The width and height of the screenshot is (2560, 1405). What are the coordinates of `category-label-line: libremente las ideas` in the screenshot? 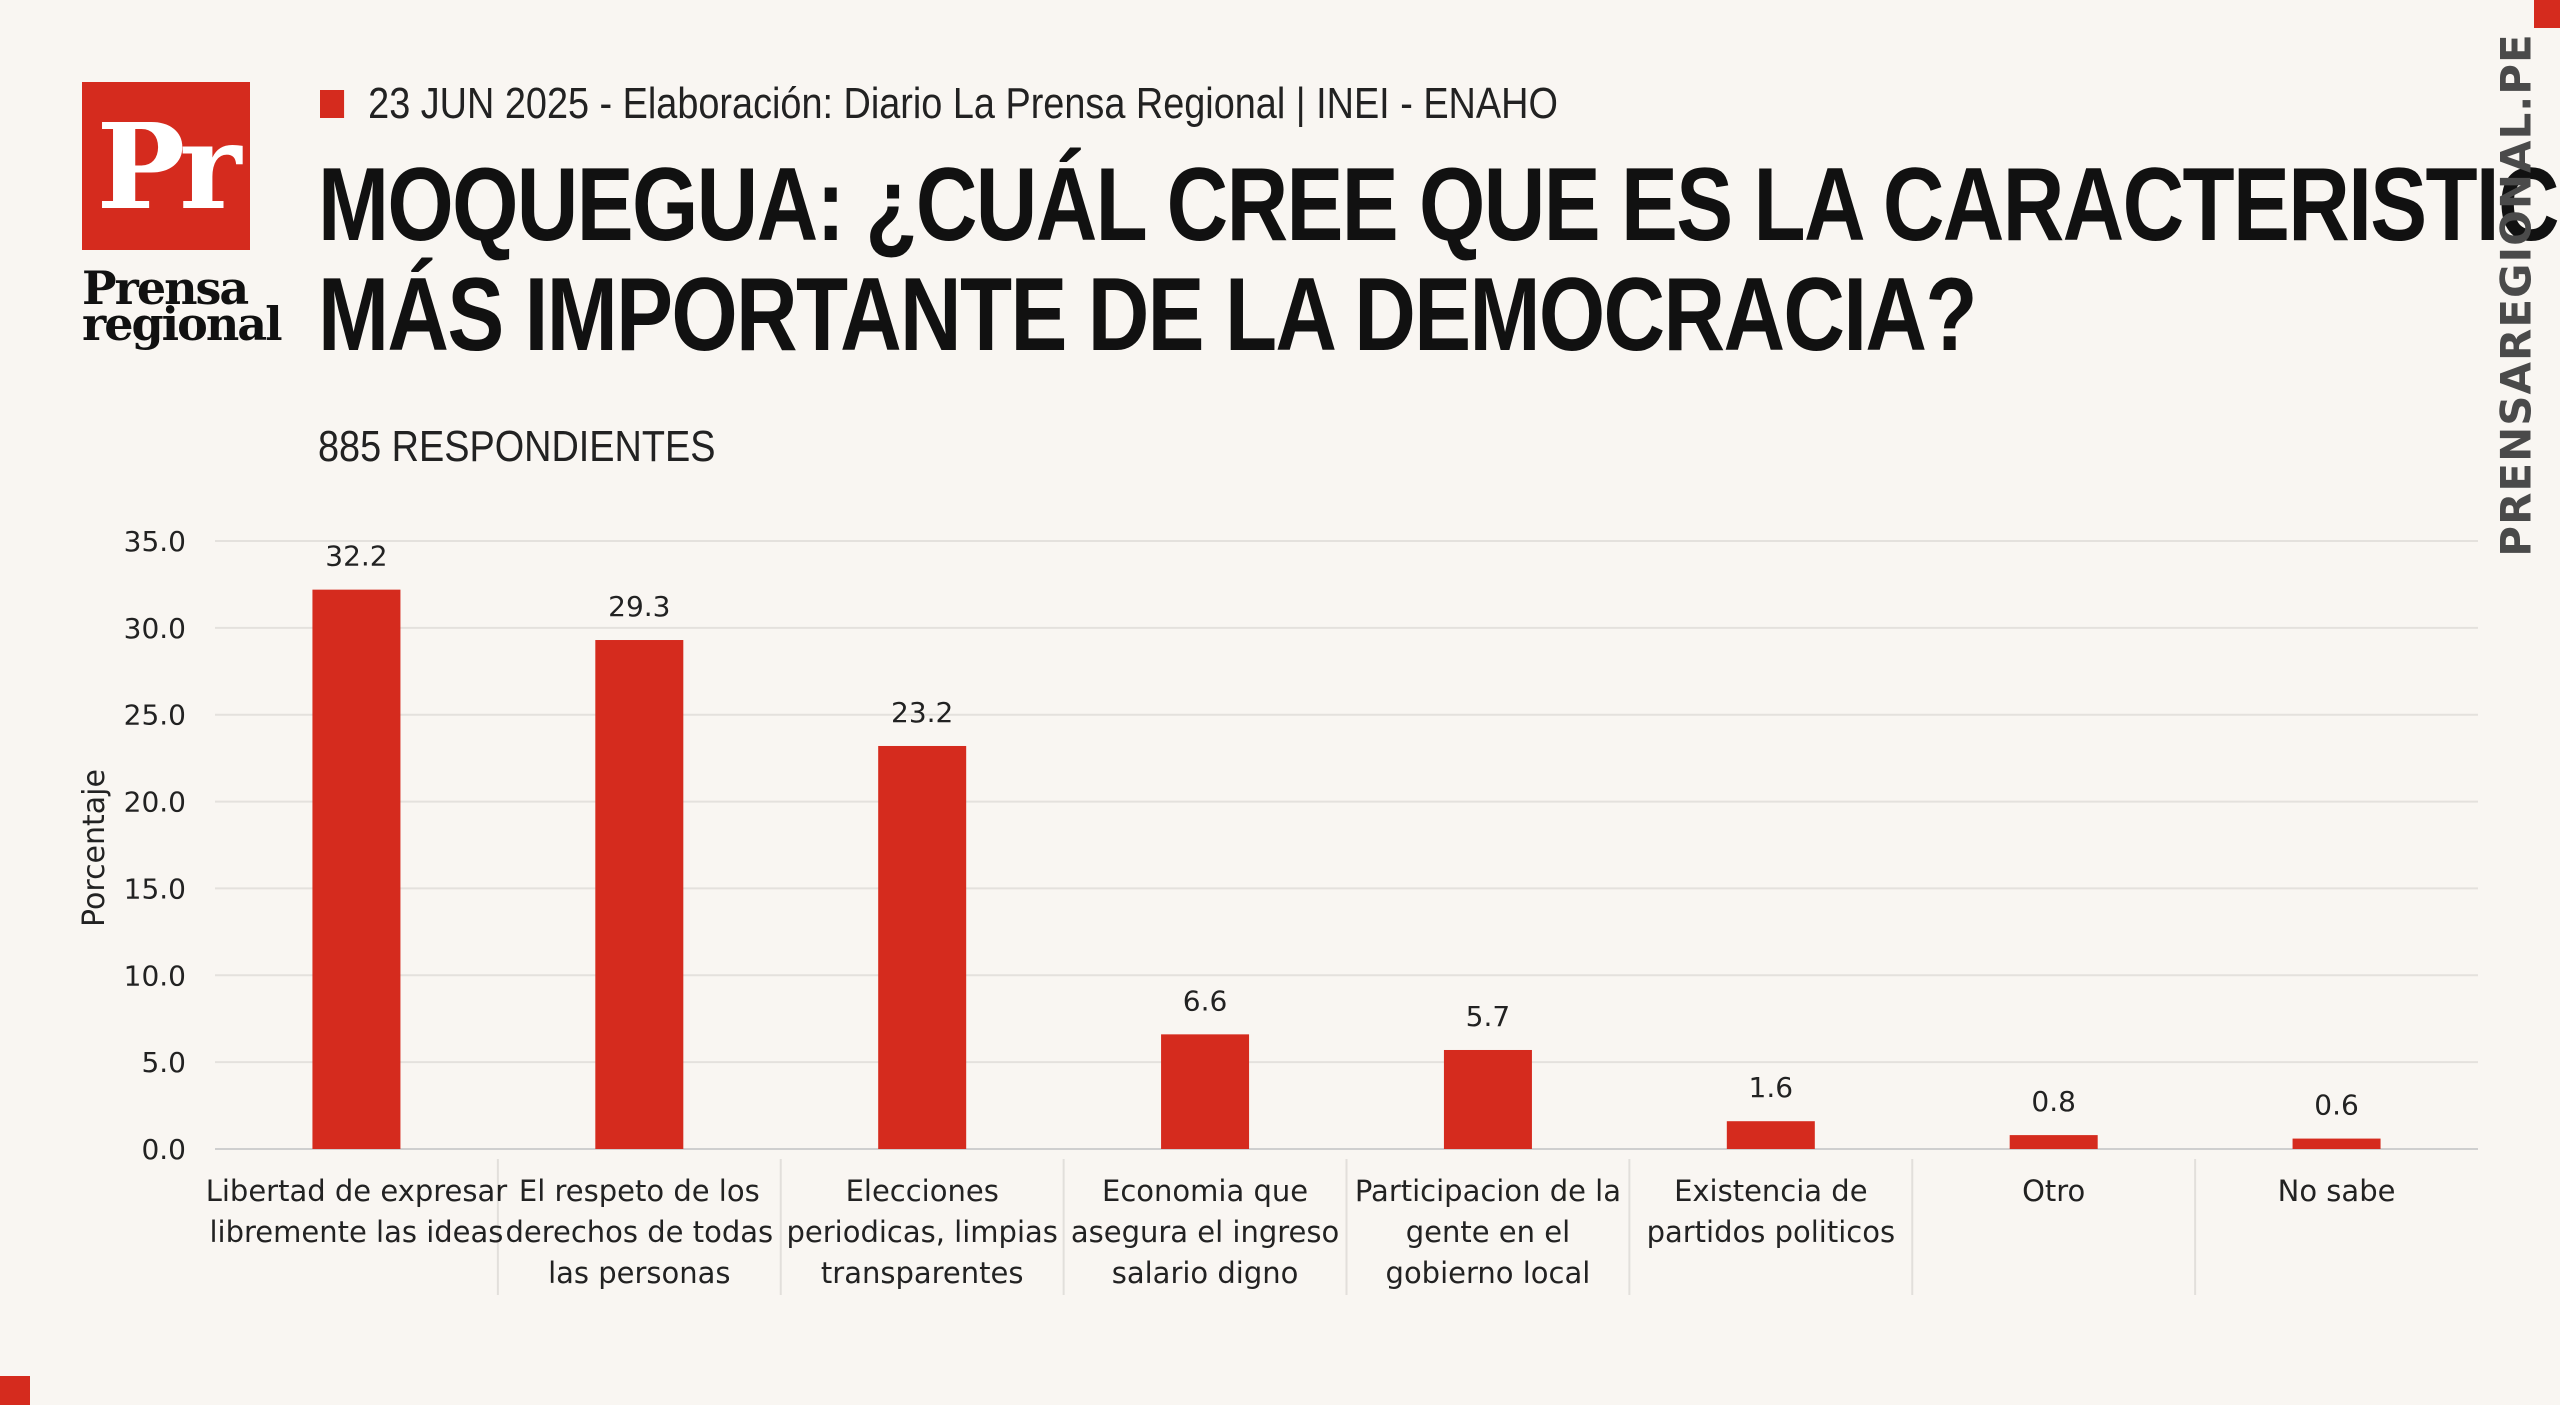 It's located at (356, 1232).